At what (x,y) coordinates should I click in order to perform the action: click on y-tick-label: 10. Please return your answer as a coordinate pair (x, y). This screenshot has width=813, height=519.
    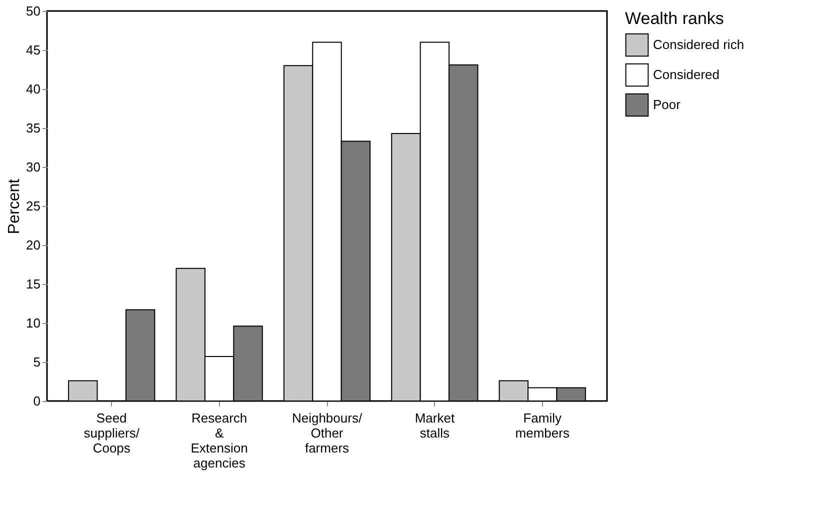
    Looking at the image, I should click on (33, 323).